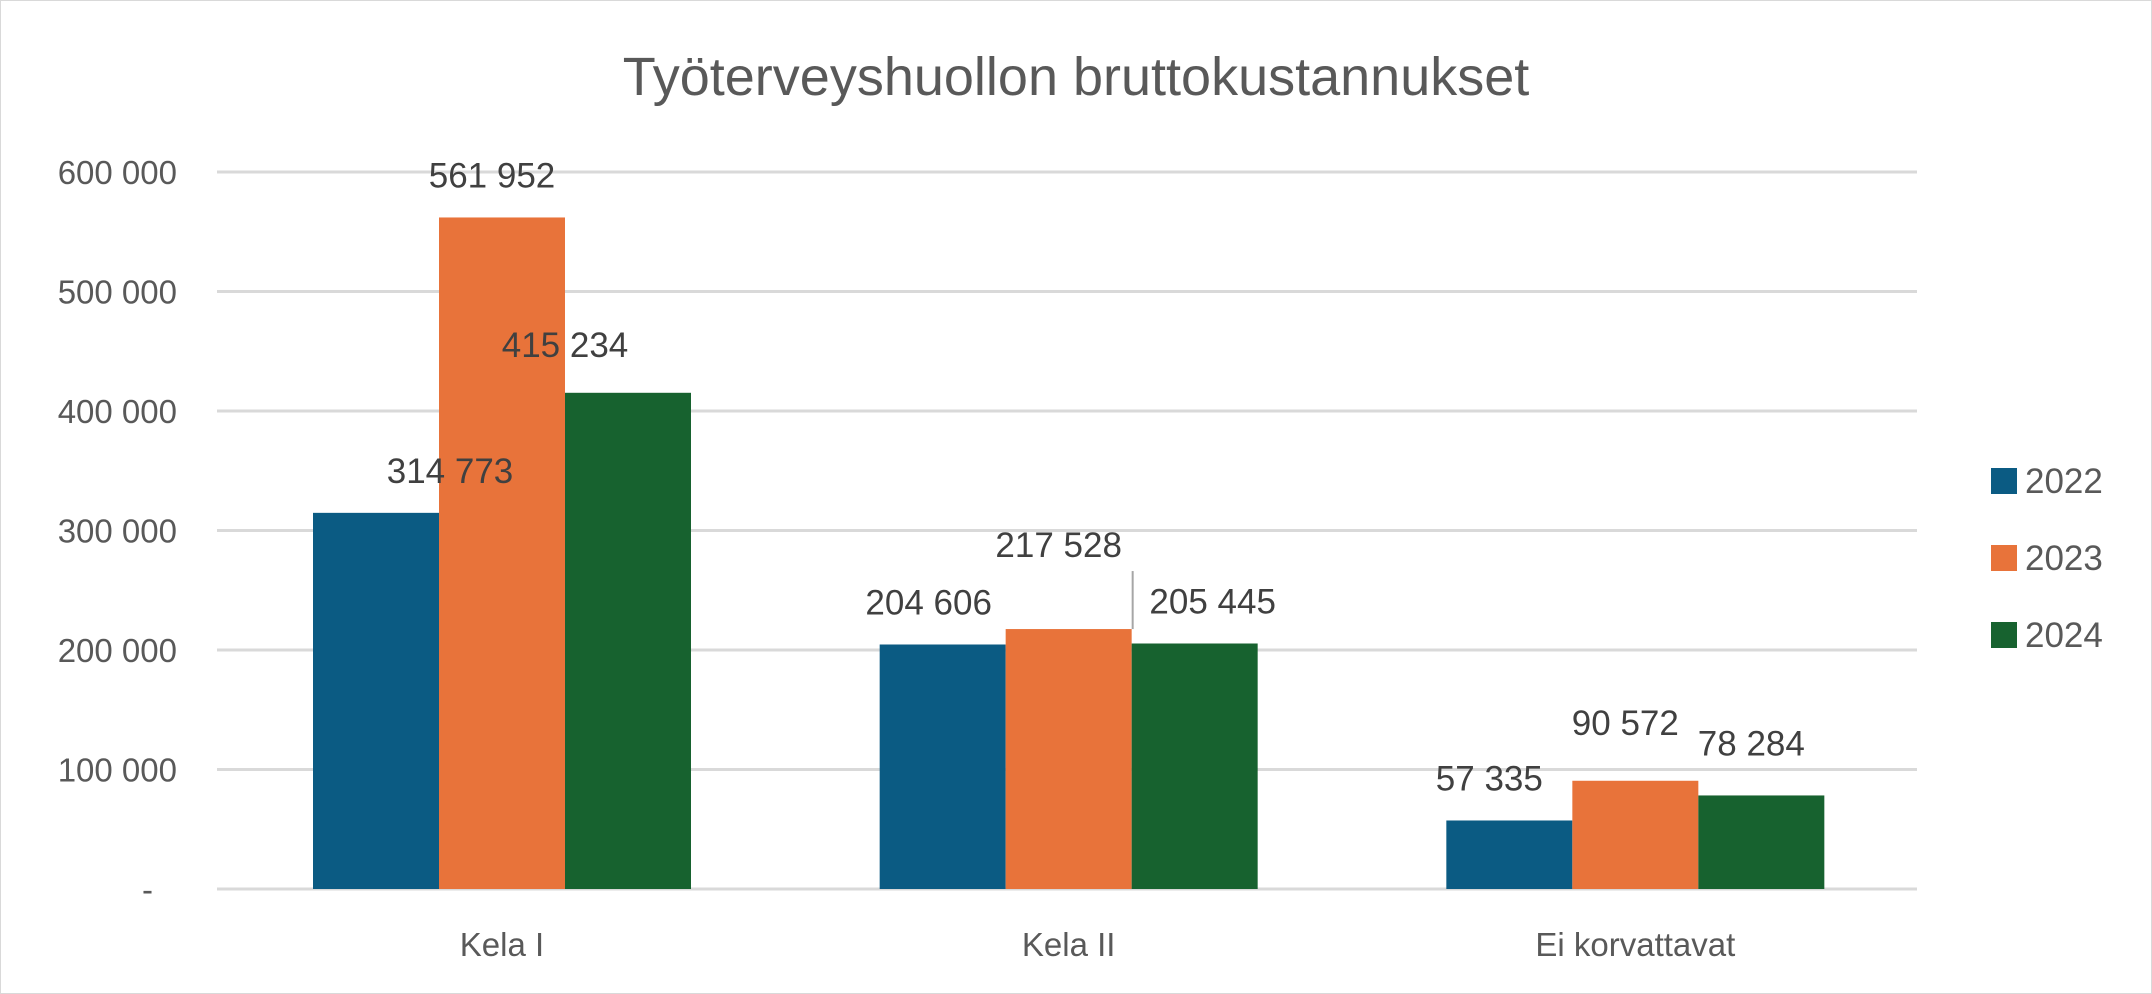 The height and width of the screenshot is (994, 2152). I want to click on data-label: 205 445, so click(1212, 601).